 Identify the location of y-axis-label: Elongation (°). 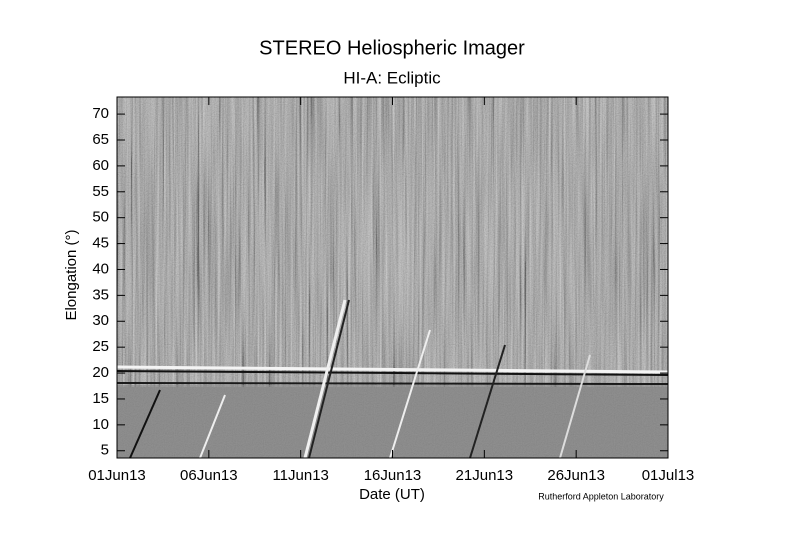
(71, 274).